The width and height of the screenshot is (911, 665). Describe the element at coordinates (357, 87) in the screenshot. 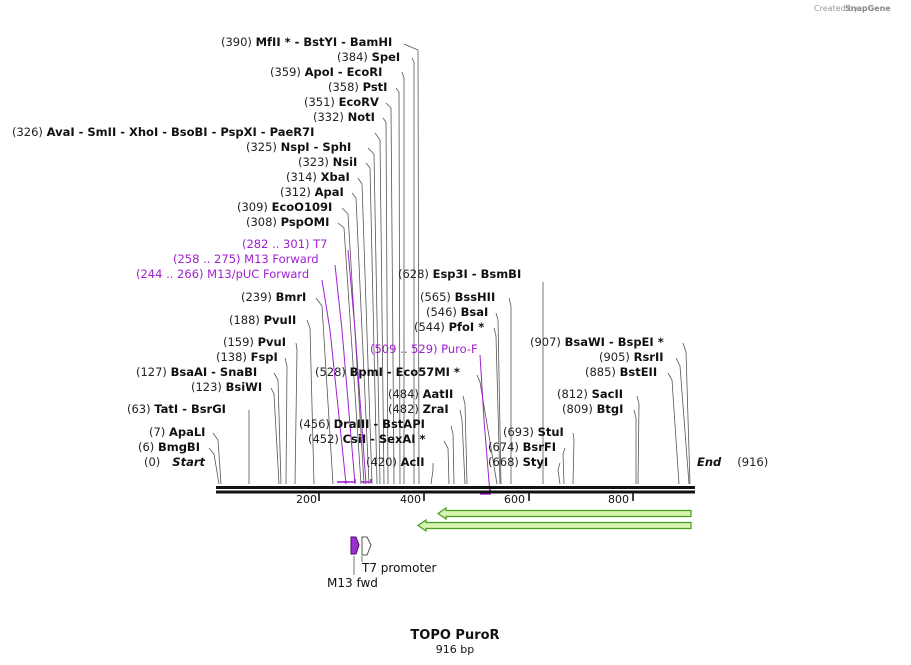

I see `enzyme-label: (358) PstI` at that location.